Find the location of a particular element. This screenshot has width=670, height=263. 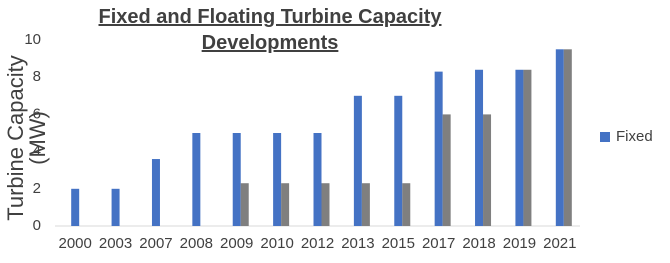

x-tick-label: 2000 is located at coordinates (75, 243).